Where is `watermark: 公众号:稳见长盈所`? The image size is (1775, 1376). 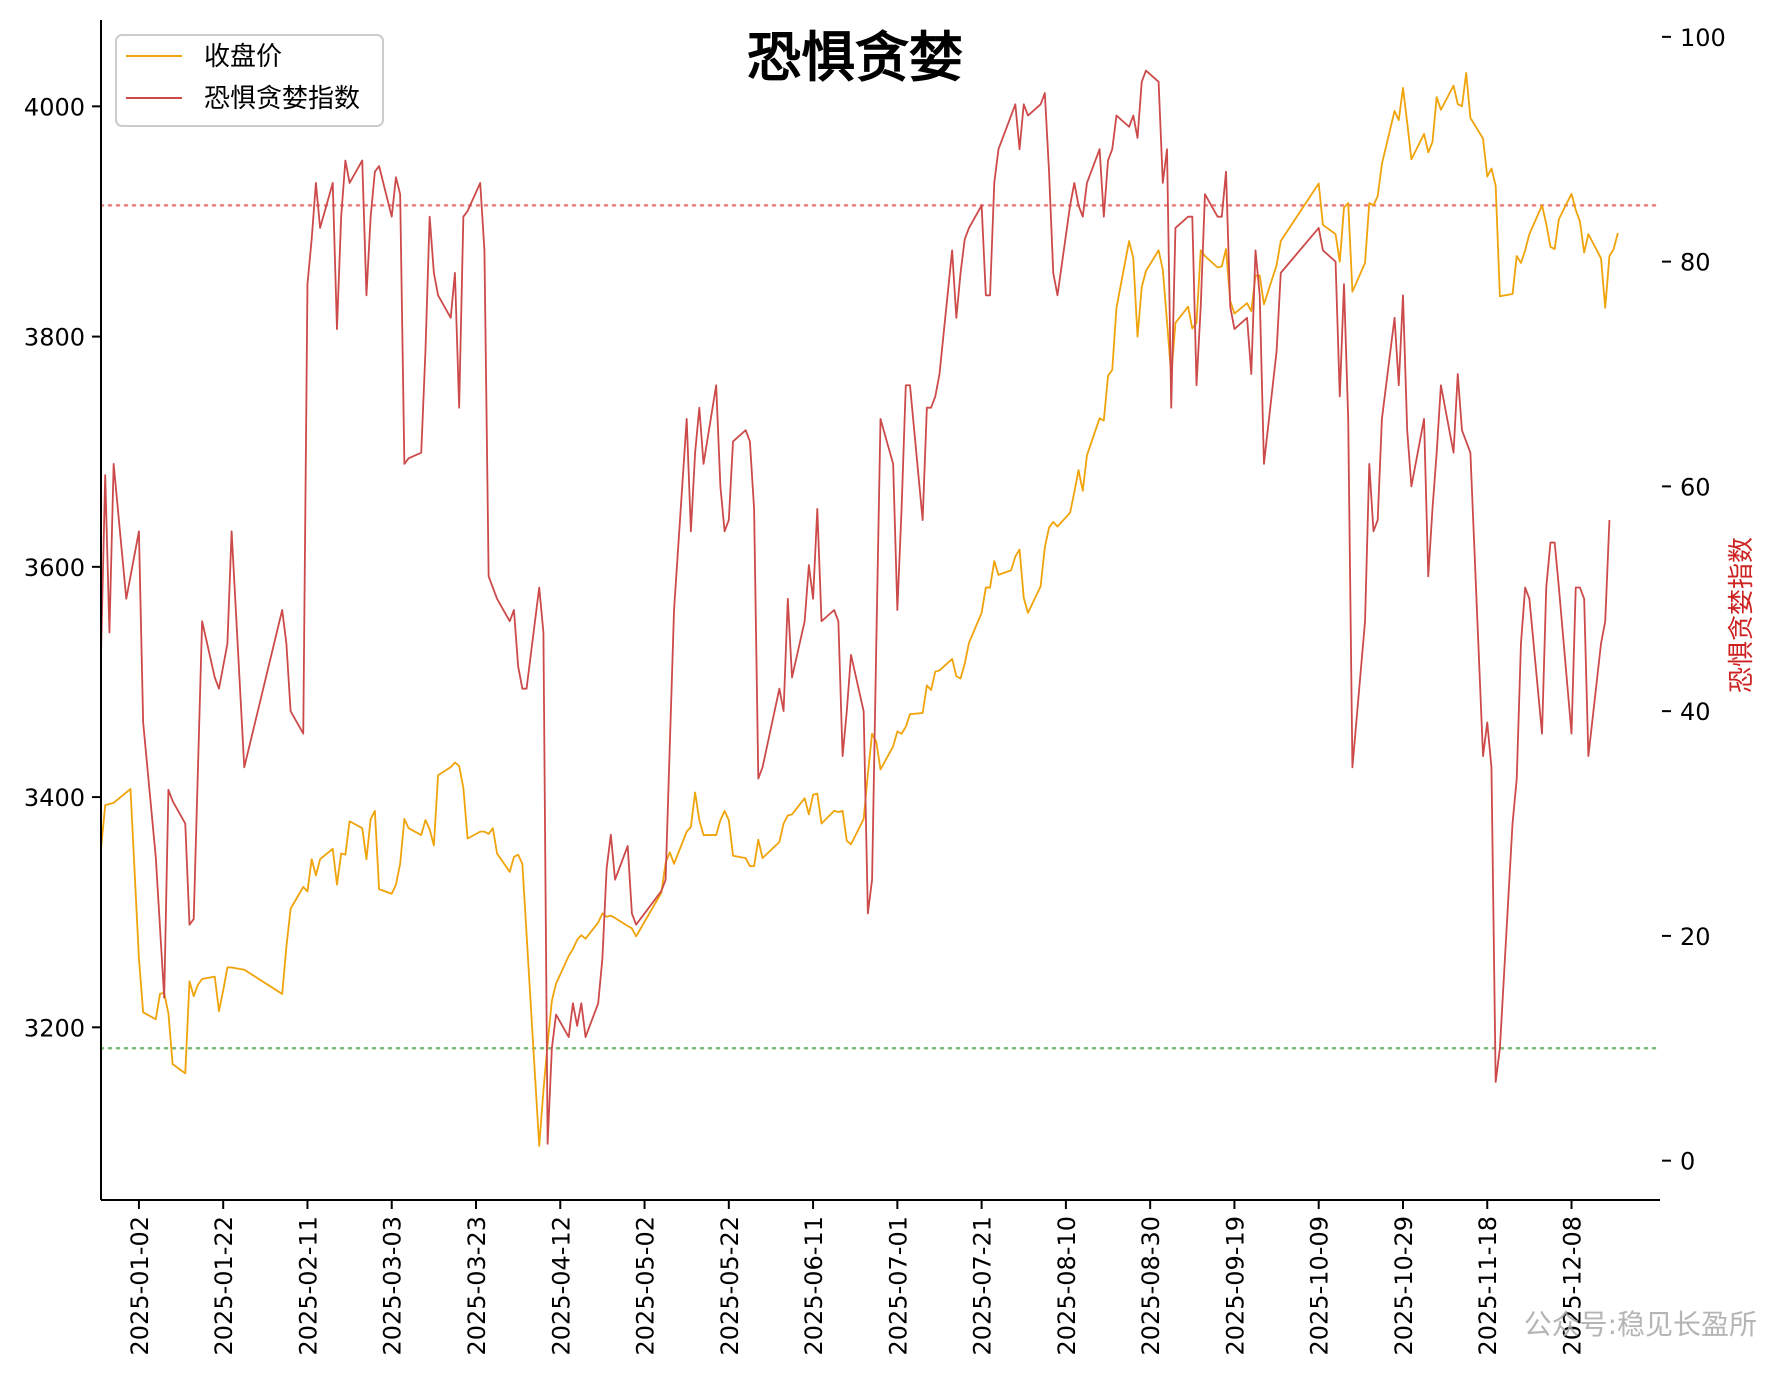 watermark: 公众号:稳见长盈所 is located at coordinates (1640, 1324).